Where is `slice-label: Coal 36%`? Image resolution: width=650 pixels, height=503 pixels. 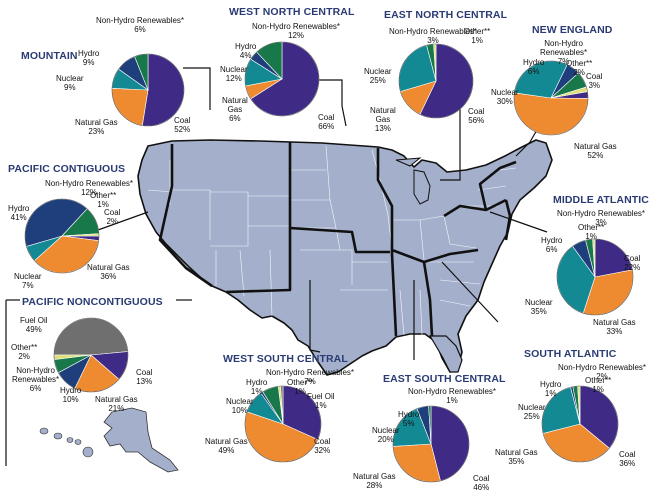 slice-label: Coal 36% is located at coordinates (627, 459).